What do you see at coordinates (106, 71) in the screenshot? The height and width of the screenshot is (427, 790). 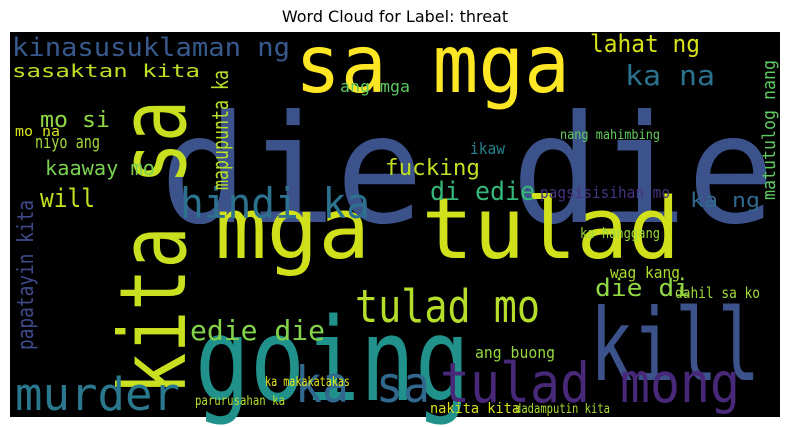 I see `word: sasaktan kita` at bounding box center [106, 71].